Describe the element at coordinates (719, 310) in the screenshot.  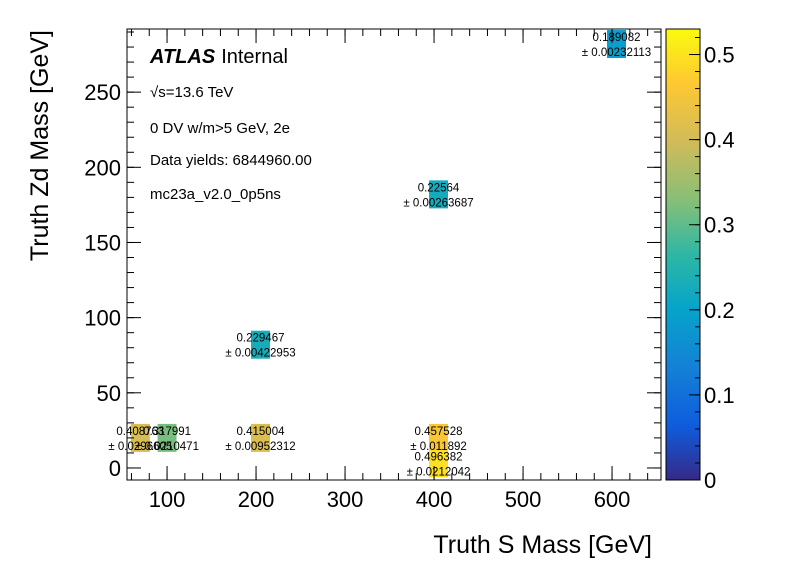
I see `colorbar-tick-label: 0.2` at that location.